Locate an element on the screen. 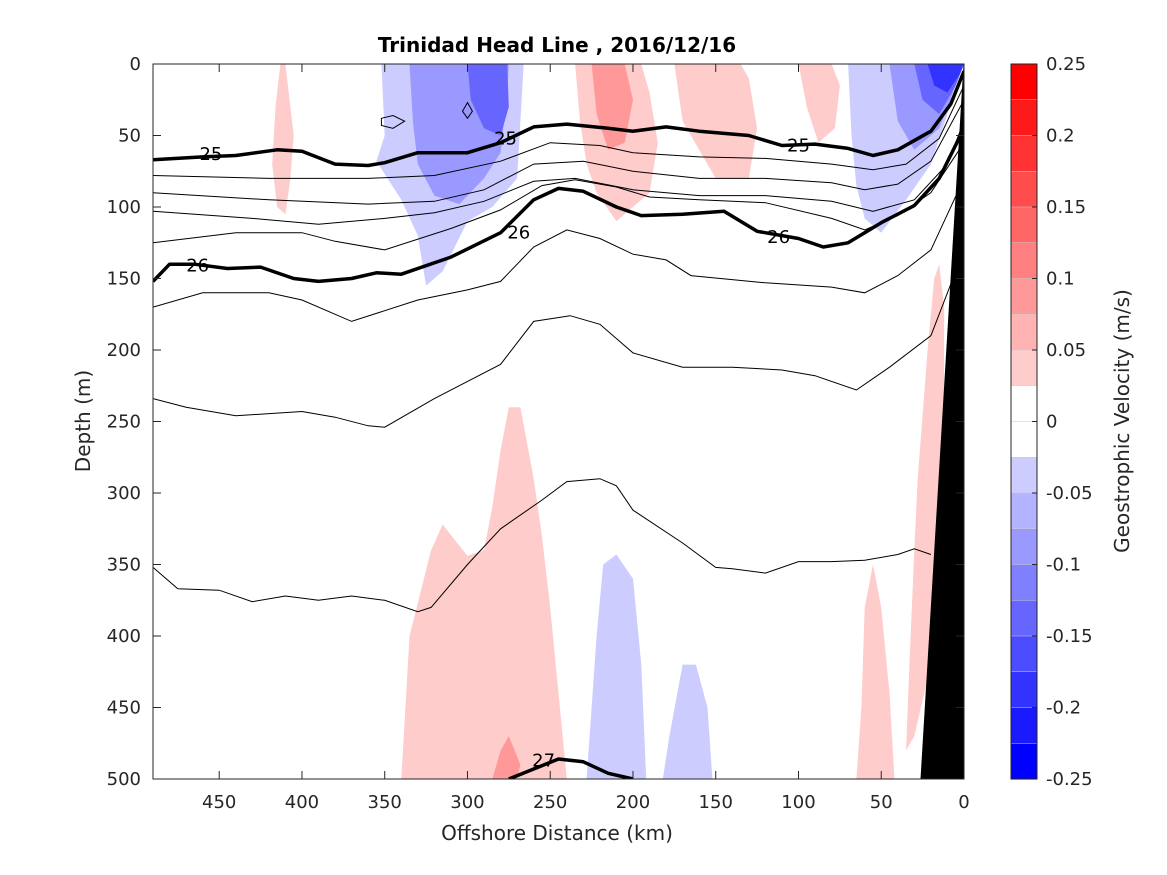  x-tick-label: 450 is located at coordinates (219, 802).